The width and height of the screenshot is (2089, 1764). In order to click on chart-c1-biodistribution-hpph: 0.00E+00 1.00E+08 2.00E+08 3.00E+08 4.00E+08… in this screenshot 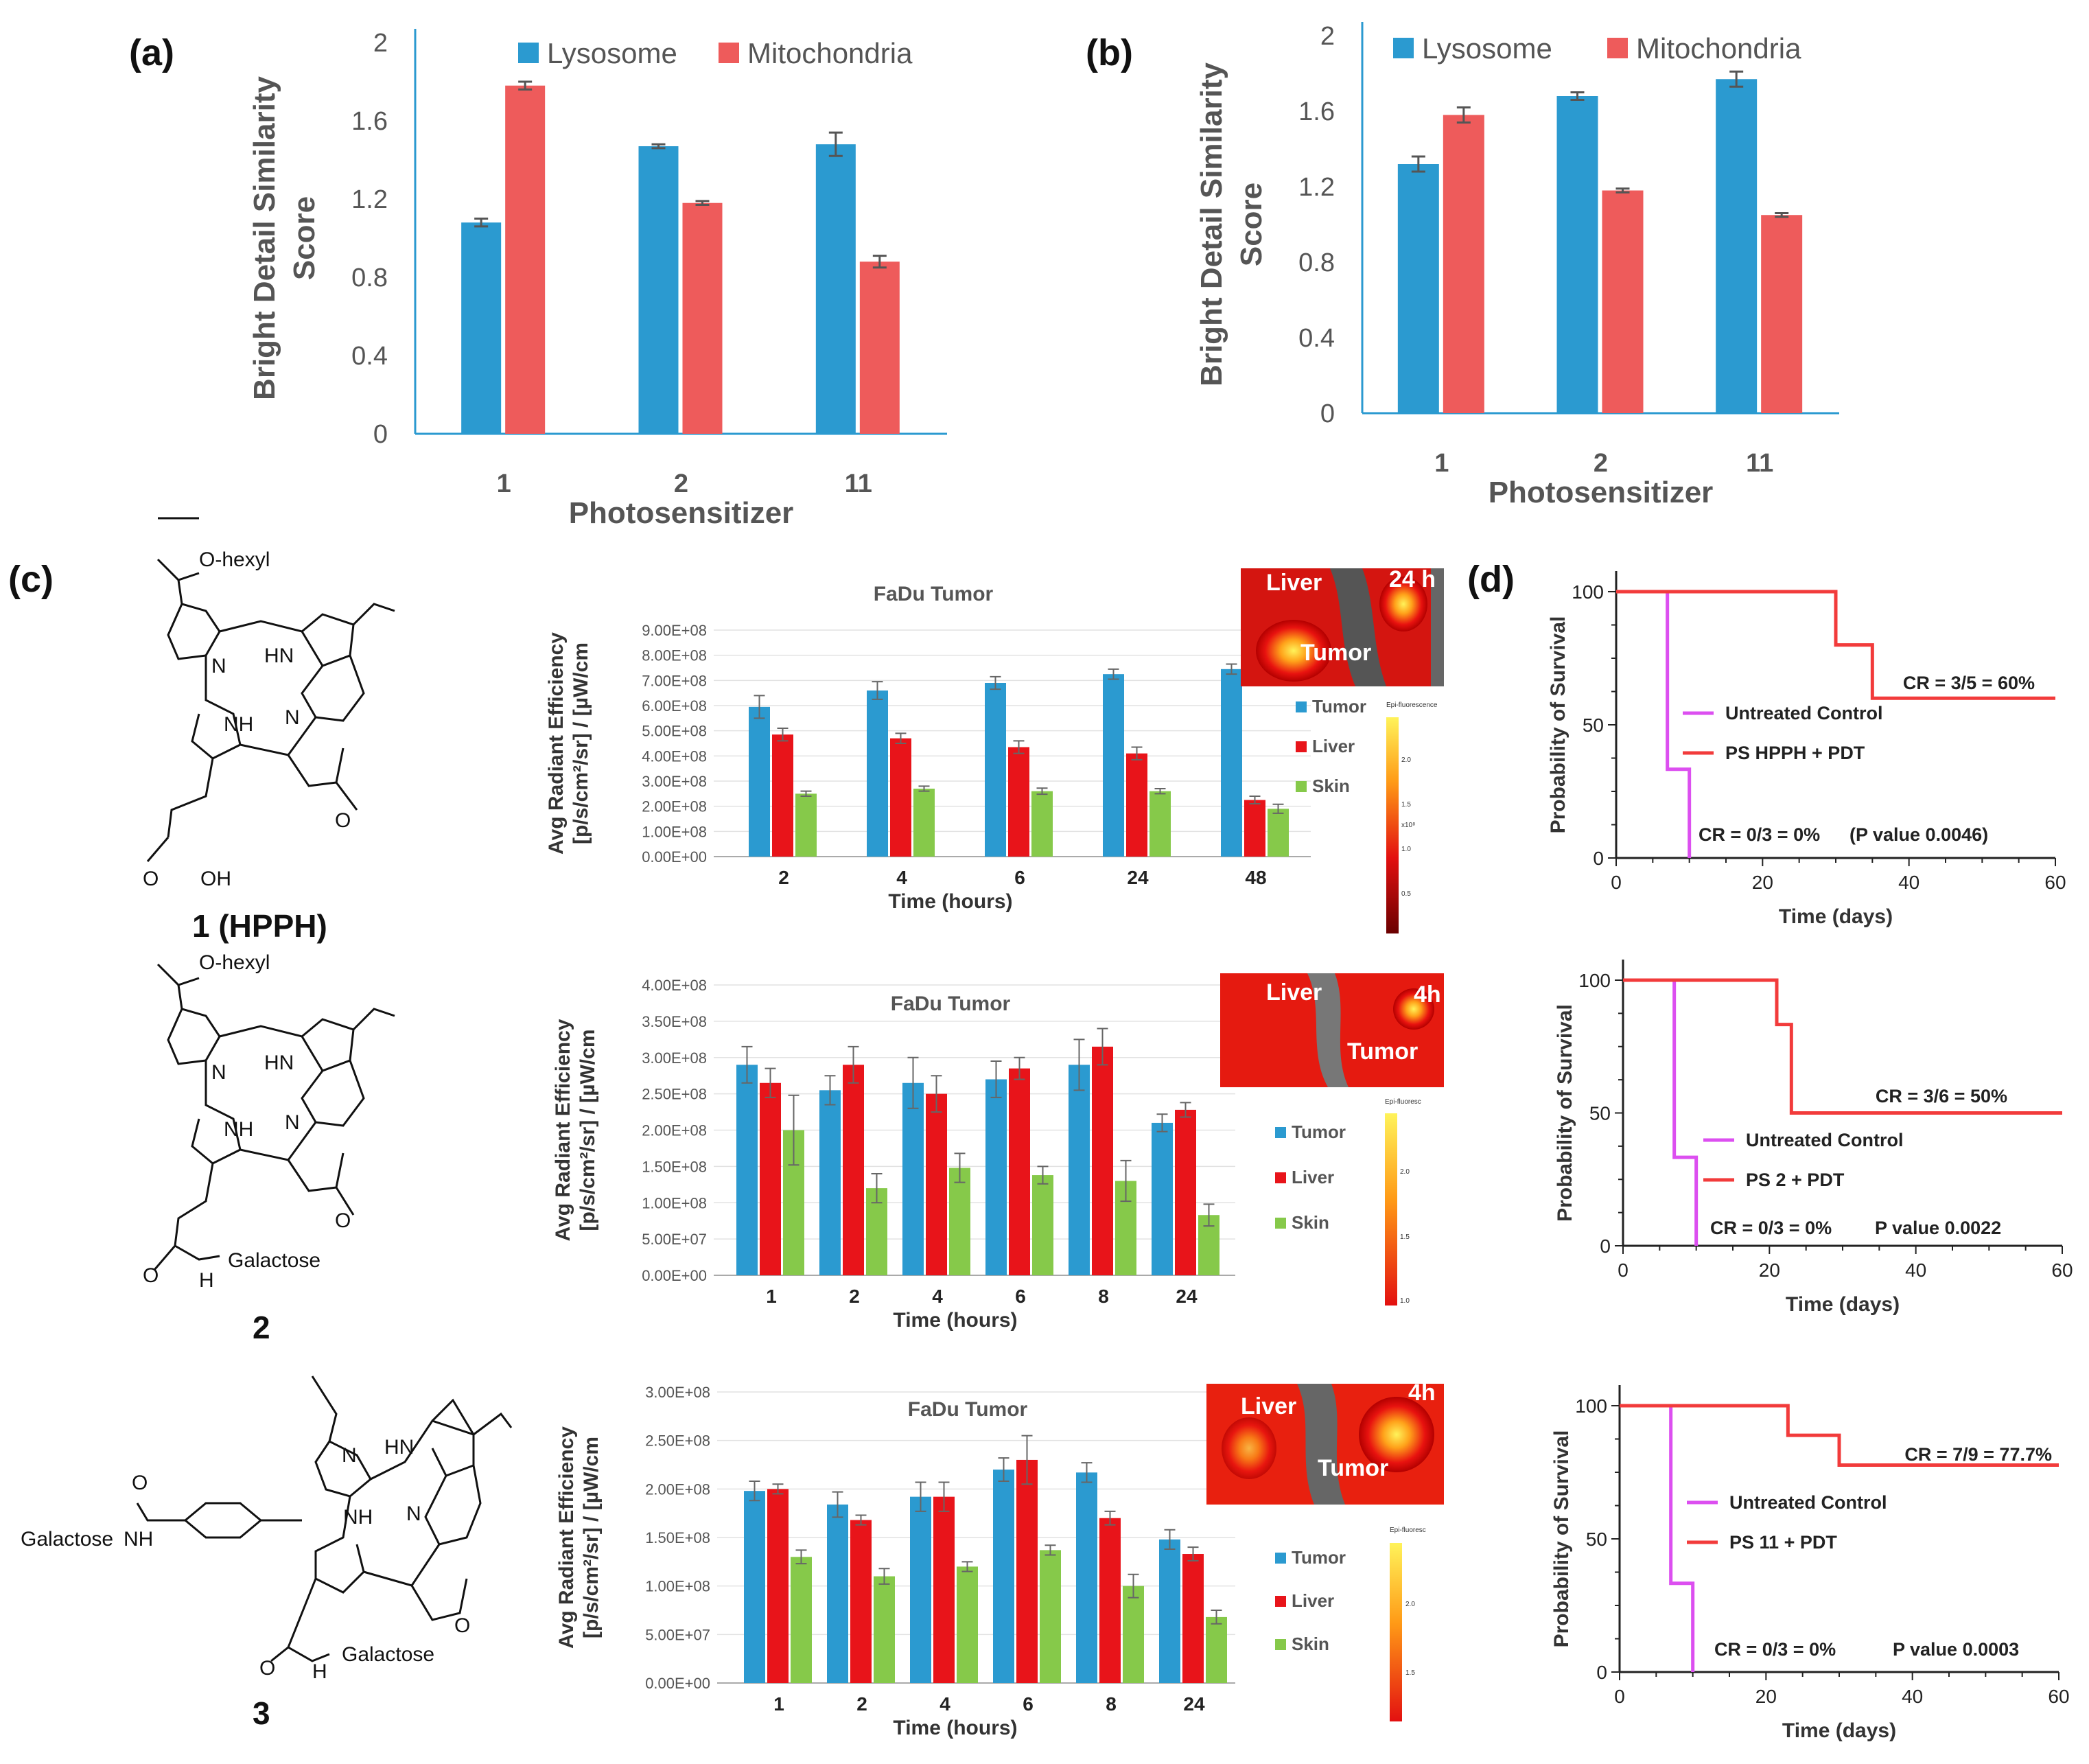, I will do `click(955, 748)`.